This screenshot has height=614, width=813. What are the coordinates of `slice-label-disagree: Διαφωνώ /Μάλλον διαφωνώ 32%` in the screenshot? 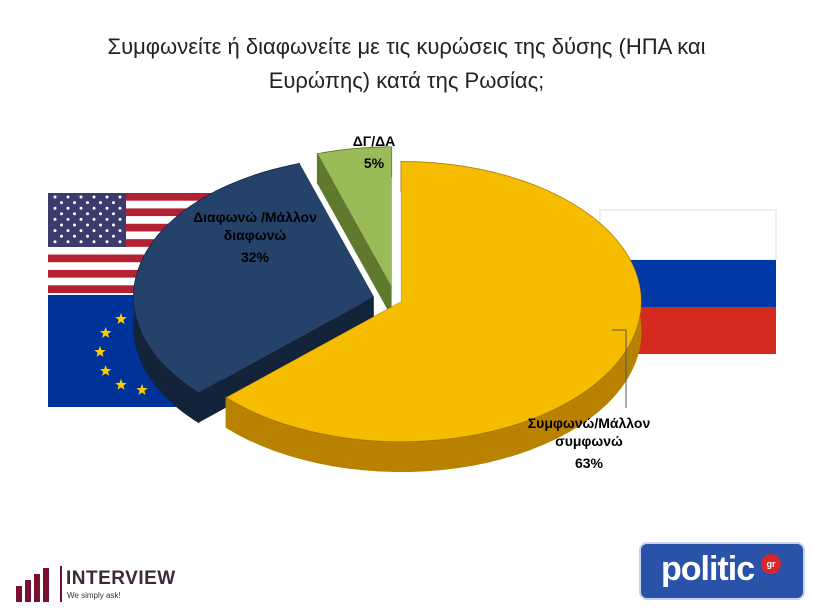 It's located at (255, 237).